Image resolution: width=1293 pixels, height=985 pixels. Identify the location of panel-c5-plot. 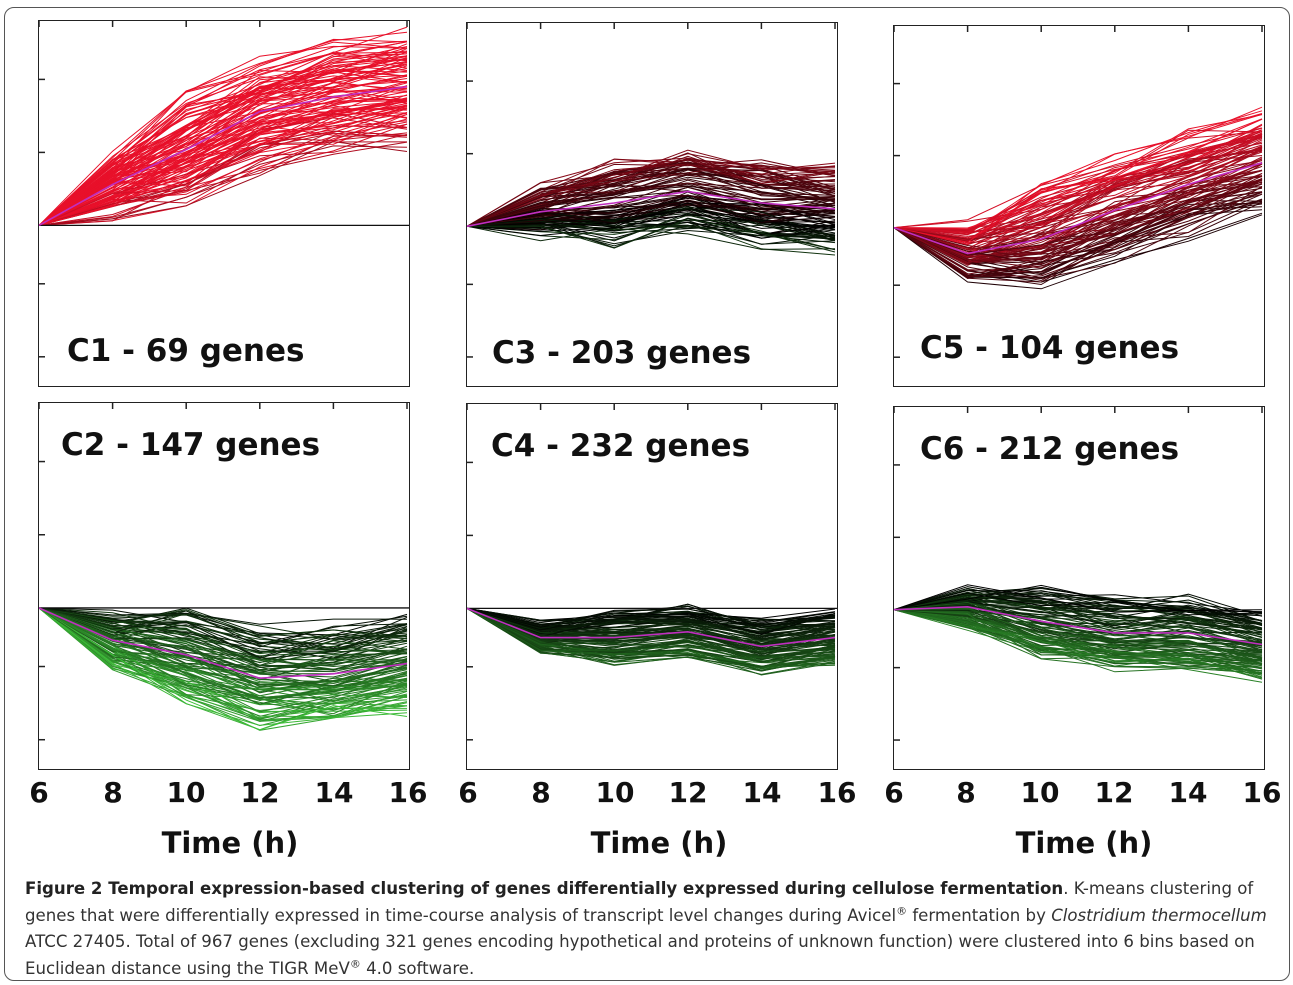
(1078, 192).